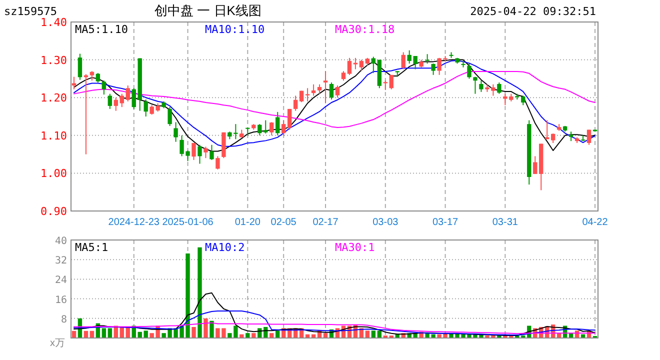 The width and height of the screenshot is (660, 360). Describe the element at coordinates (225, 247) in the screenshot. I see `text: MA10:2` at that location.